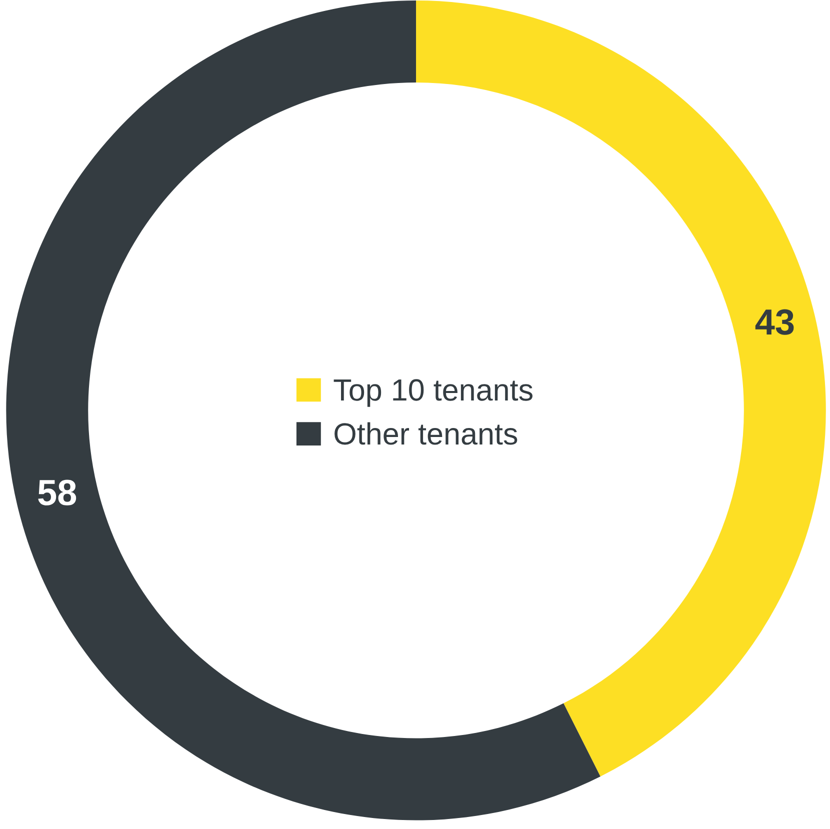 The height and width of the screenshot is (829, 830). I want to click on legend-label: Top 10 tenants, so click(433, 393).